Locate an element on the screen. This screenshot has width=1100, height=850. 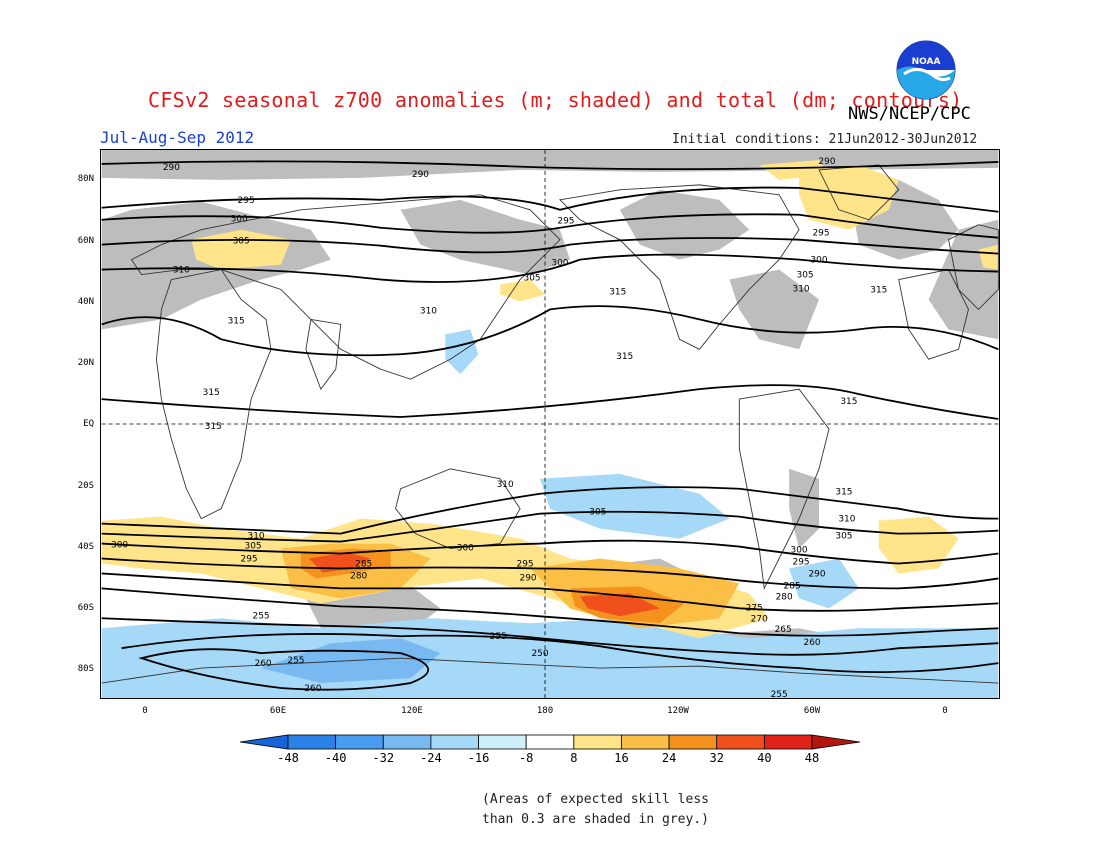
lon-label: 180 is located at coordinates (545, 711).